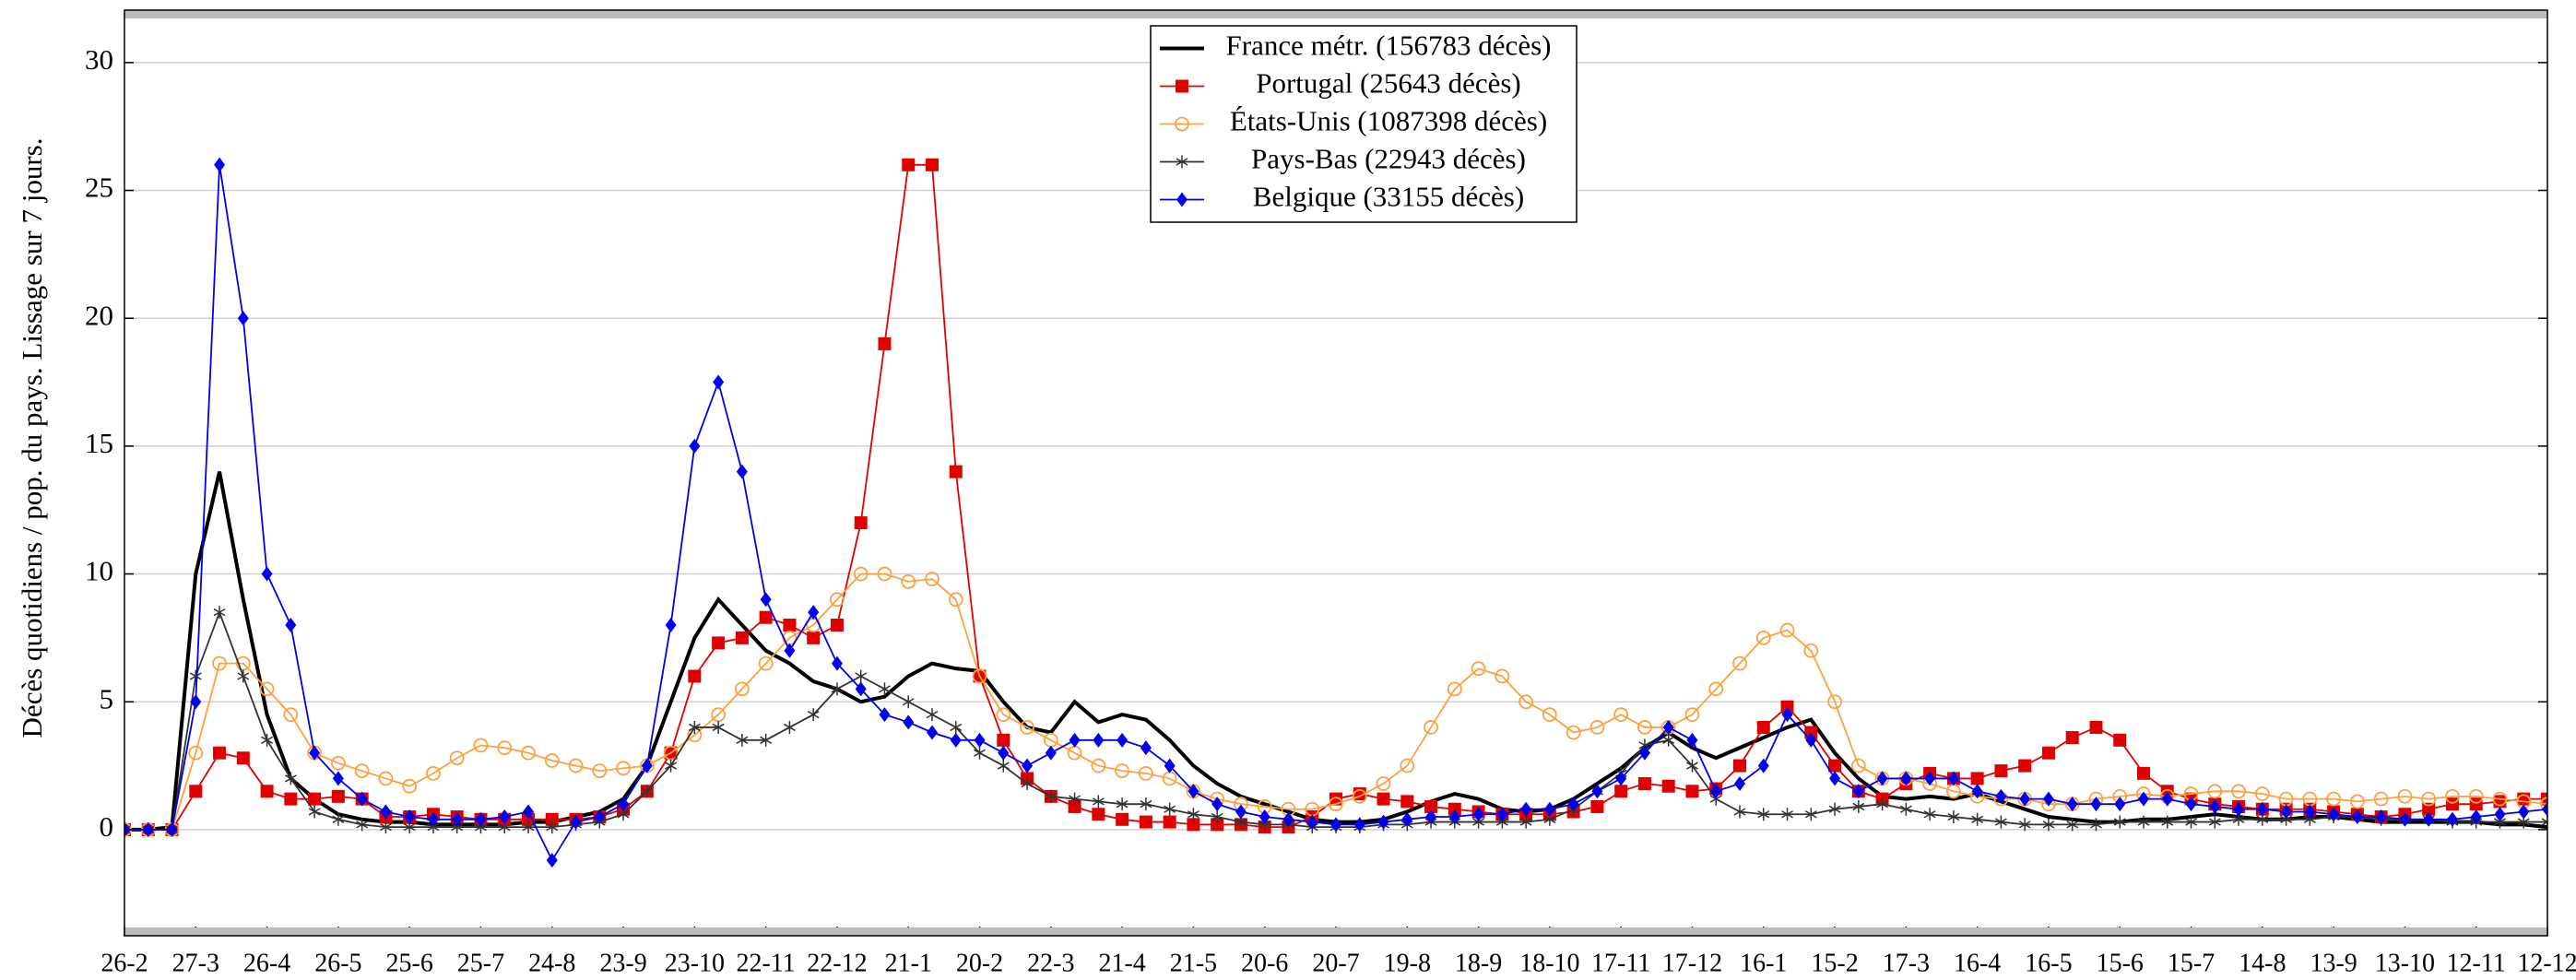 The width and height of the screenshot is (2576, 980). Describe the element at coordinates (99, 315) in the screenshot. I see `y-tick-label: 20` at that location.